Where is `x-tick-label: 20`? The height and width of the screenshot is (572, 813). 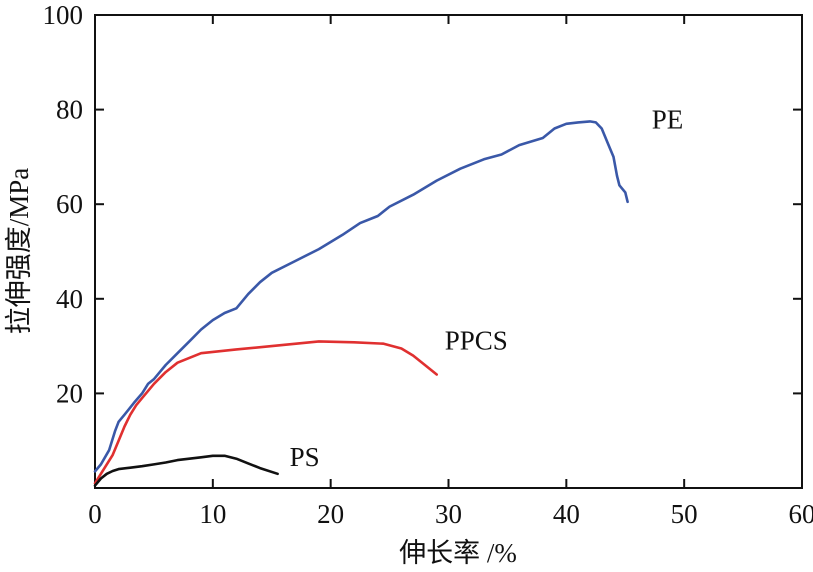 x-tick-label: 20 is located at coordinates (330, 514).